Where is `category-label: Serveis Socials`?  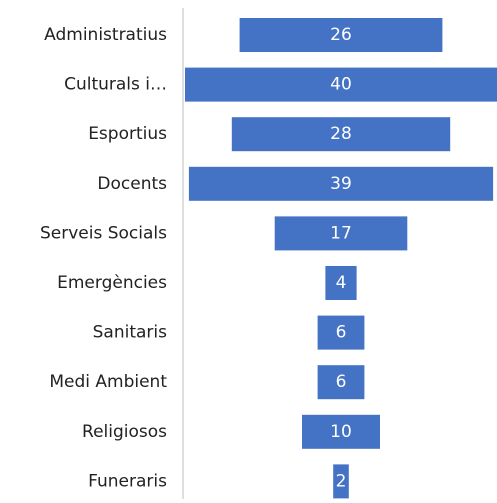 category-label: Serveis Socials is located at coordinates (103, 233).